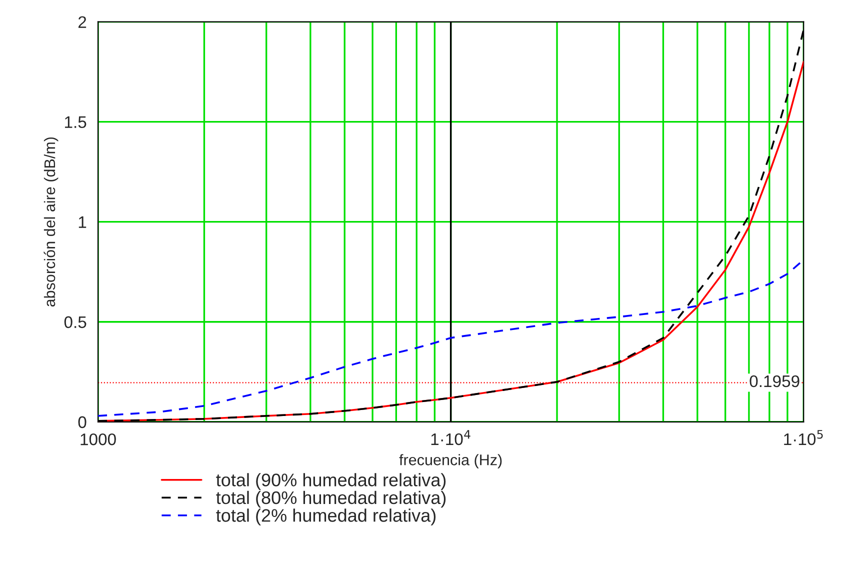  I want to click on y-tick-label: 0, so click(82, 422).